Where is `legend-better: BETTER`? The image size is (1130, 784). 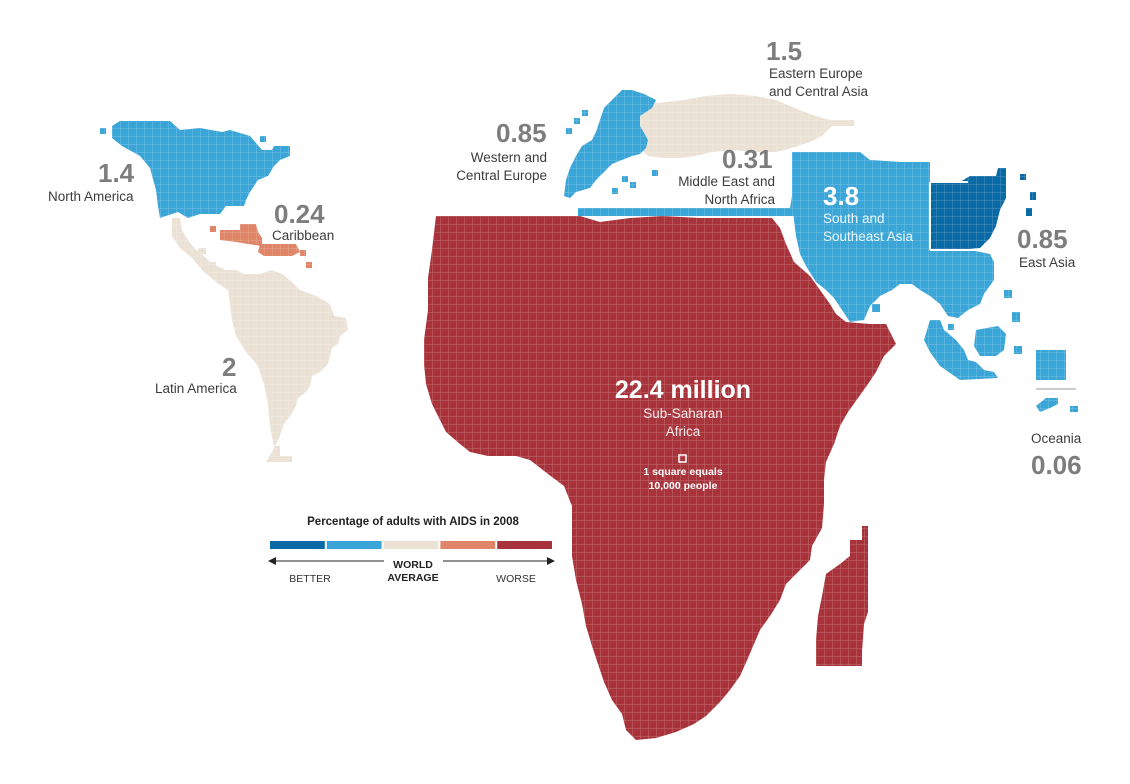
legend-better: BETTER is located at coordinates (310, 579).